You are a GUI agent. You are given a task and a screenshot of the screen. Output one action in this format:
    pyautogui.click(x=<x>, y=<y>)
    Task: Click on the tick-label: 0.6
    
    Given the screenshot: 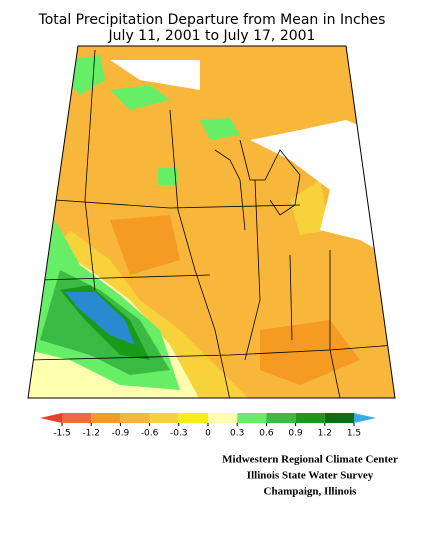 What is the action you would take?
    pyautogui.click(x=266, y=434)
    